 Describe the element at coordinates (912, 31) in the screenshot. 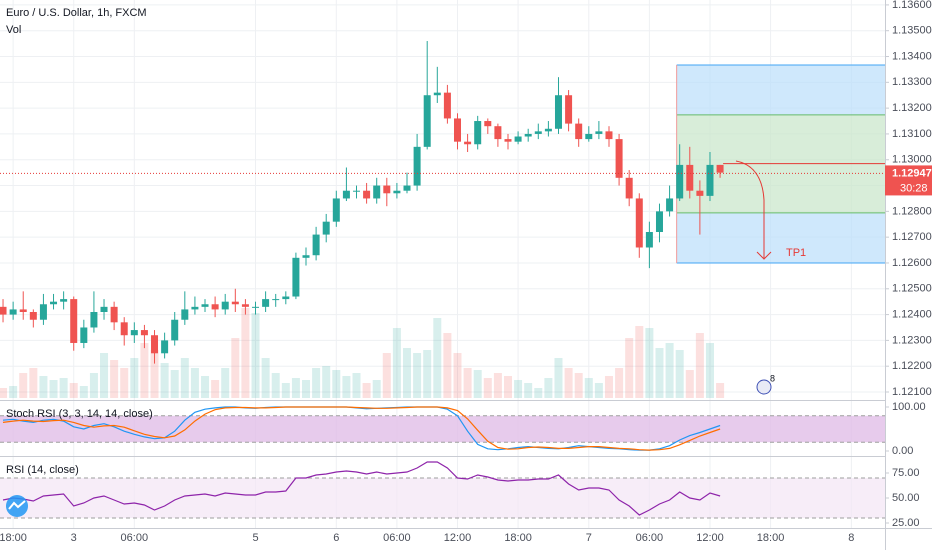

I see `y-tick-label: 1.13500` at that location.